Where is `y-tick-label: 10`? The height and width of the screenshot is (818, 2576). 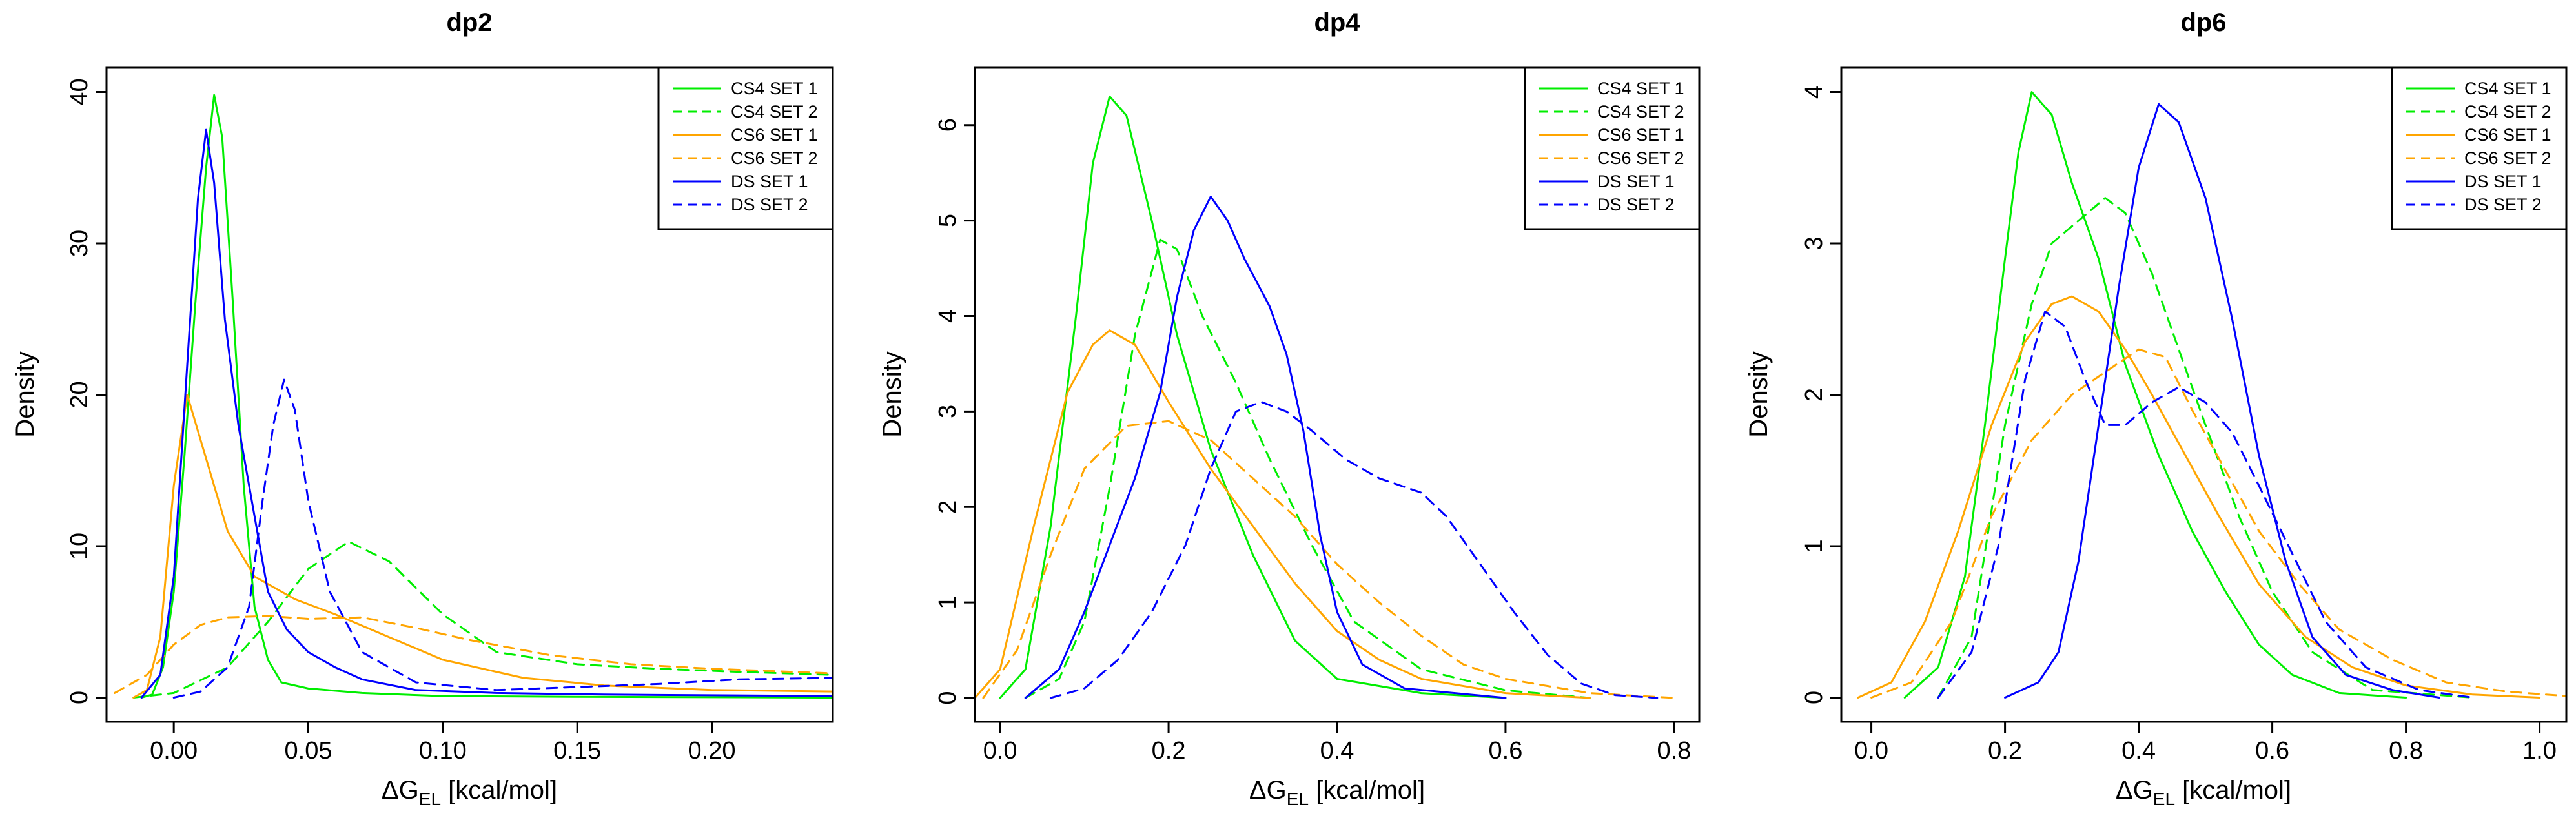 y-tick-label: 10 is located at coordinates (80, 546).